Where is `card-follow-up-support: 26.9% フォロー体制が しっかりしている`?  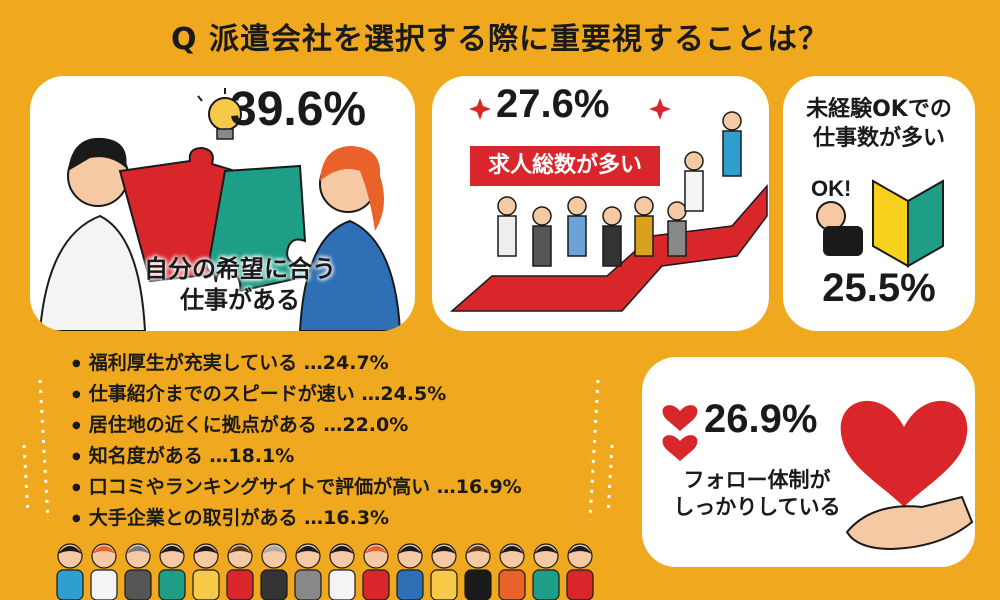 card-follow-up-support: 26.9% フォロー体制が しっかりしている is located at coordinates (808, 462).